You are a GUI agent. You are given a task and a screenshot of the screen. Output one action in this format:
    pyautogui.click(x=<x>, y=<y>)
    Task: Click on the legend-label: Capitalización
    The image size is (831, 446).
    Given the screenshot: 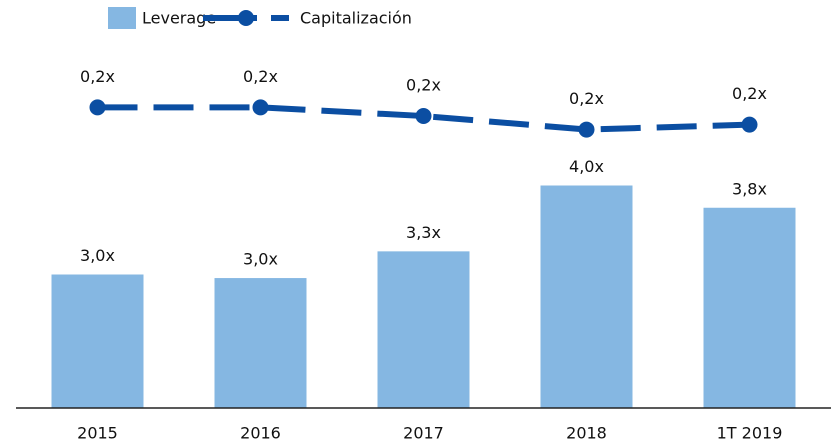 What is the action you would take?
    pyautogui.click(x=356, y=18)
    